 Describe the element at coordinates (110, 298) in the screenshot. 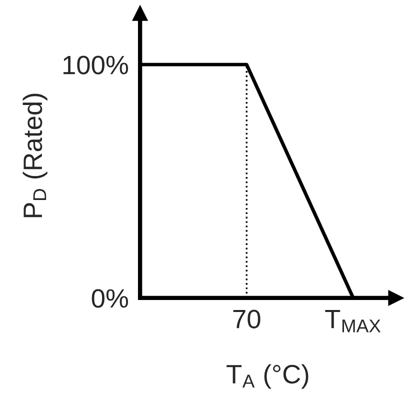

I see `y-tick-label: 0%` at that location.